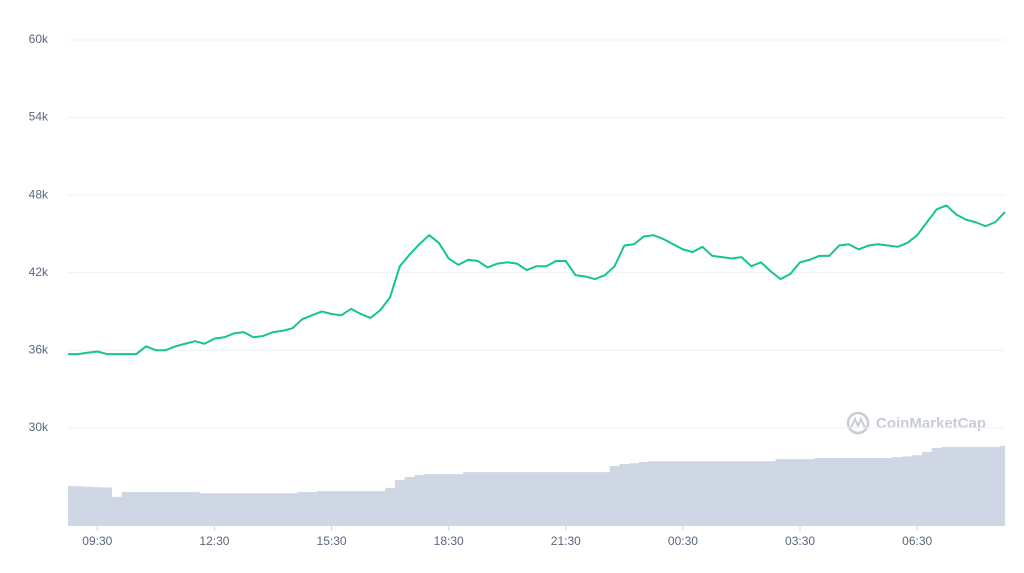  Describe the element at coordinates (332, 541) in the screenshot. I see `x-tick-label: 15:30` at that location.